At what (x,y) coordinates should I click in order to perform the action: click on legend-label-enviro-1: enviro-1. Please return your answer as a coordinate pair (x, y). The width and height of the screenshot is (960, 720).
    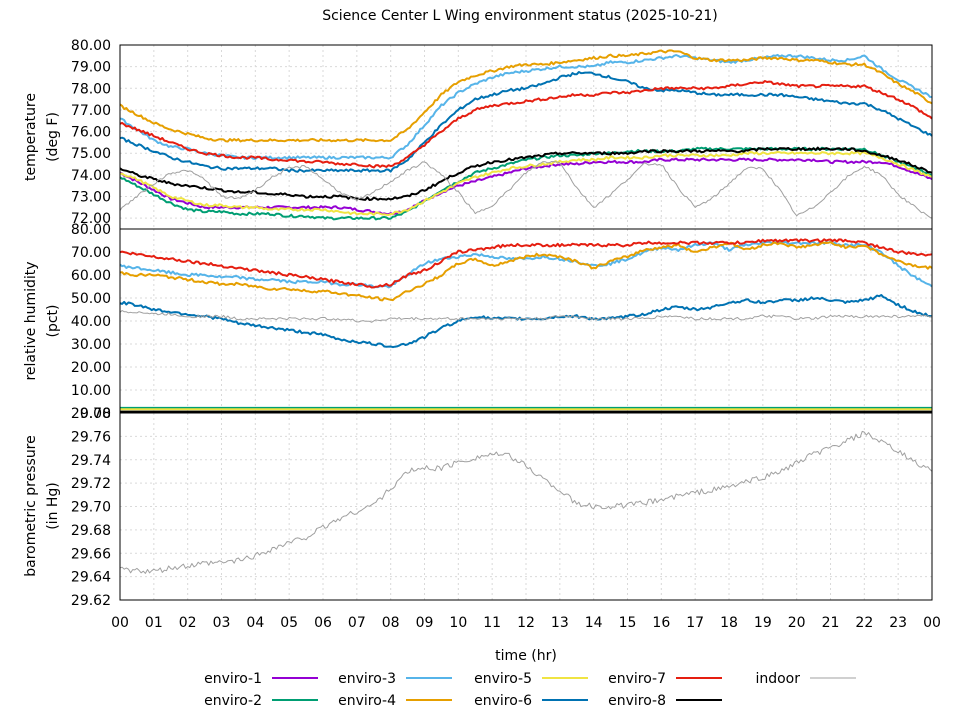
    Looking at the image, I should click on (233, 679).